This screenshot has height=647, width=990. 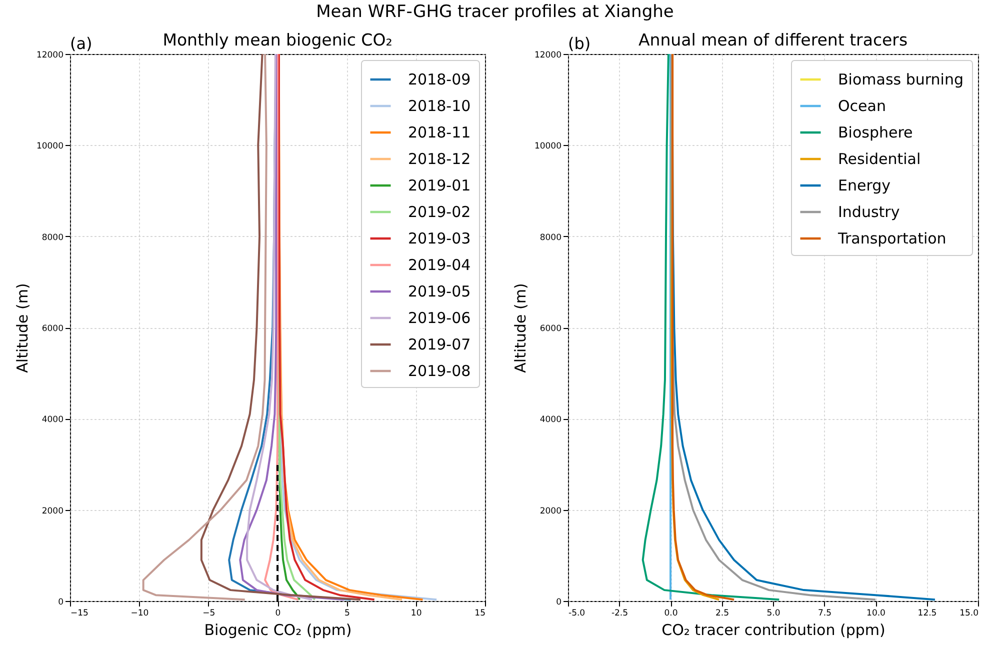 What do you see at coordinates (139, 613) in the screenshot?
I see `x-tick-label: −10` at bounding box center [139, 613].